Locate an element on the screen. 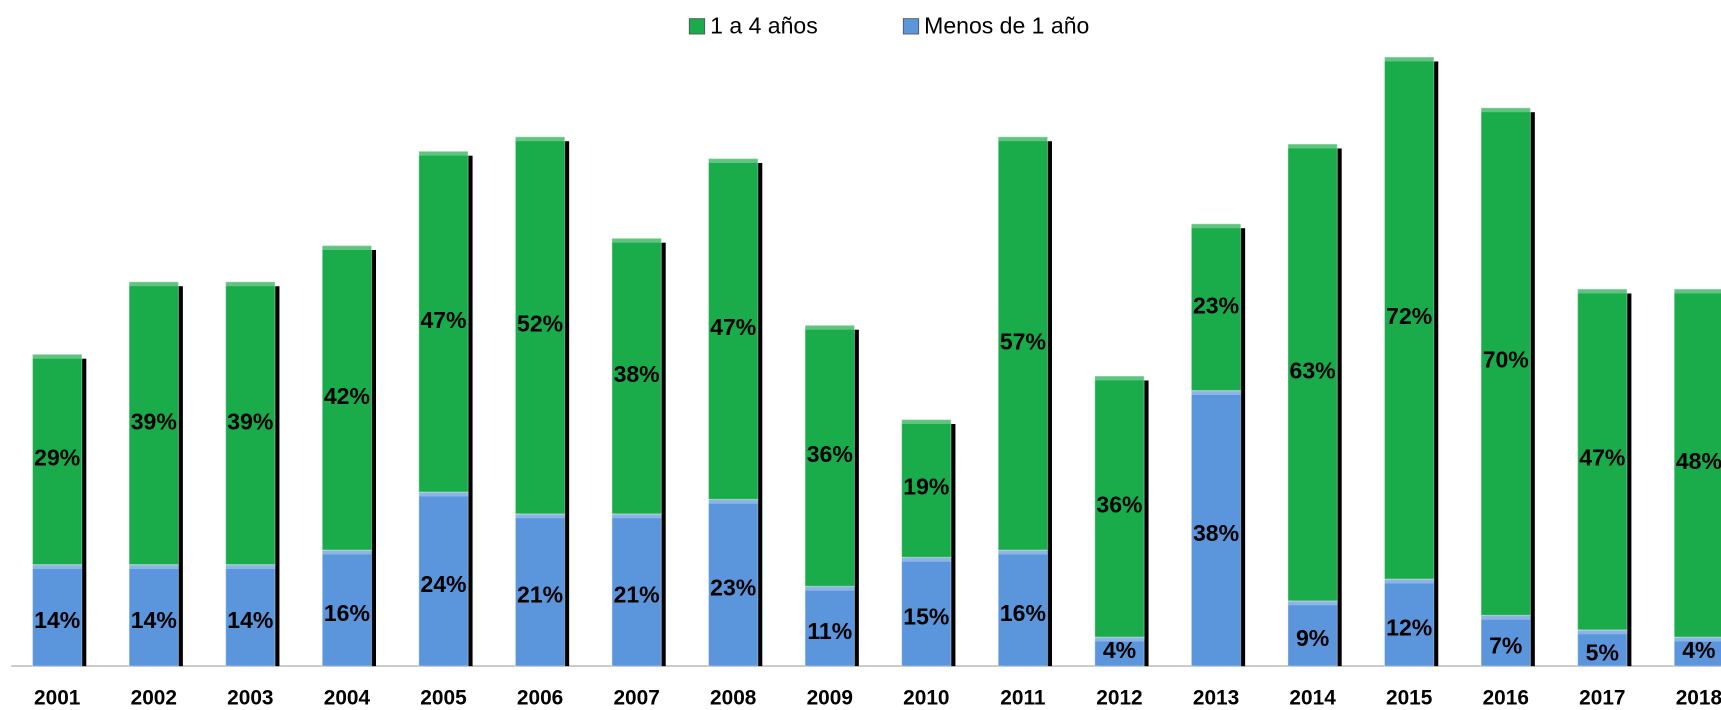 The image size is (1721, 710). value-label: 9% is located at coordinates (1312, 638).